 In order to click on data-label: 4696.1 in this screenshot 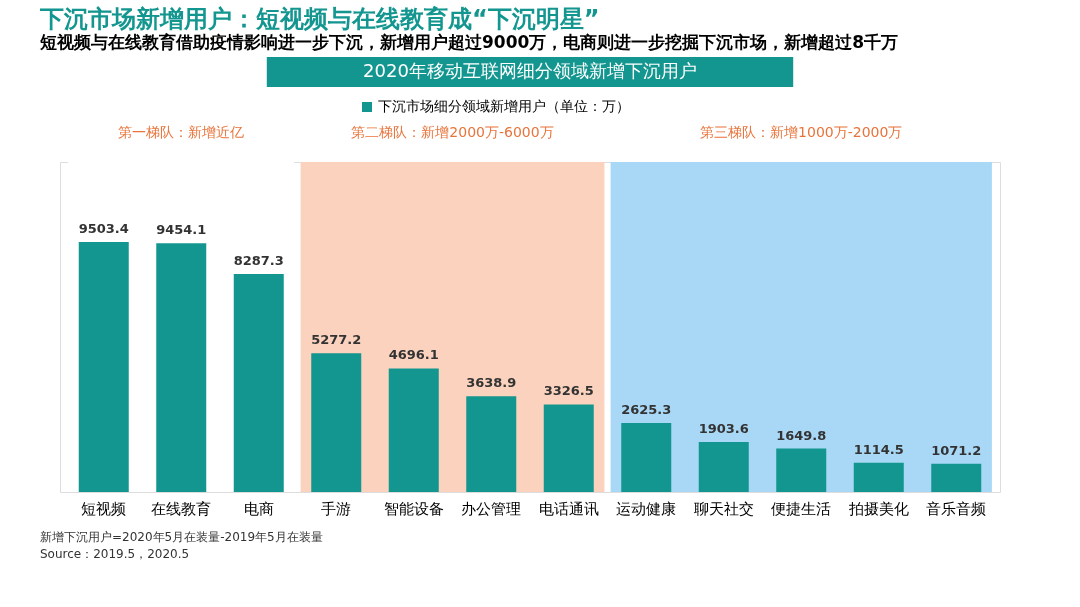, I will do `click(413, 355)`.